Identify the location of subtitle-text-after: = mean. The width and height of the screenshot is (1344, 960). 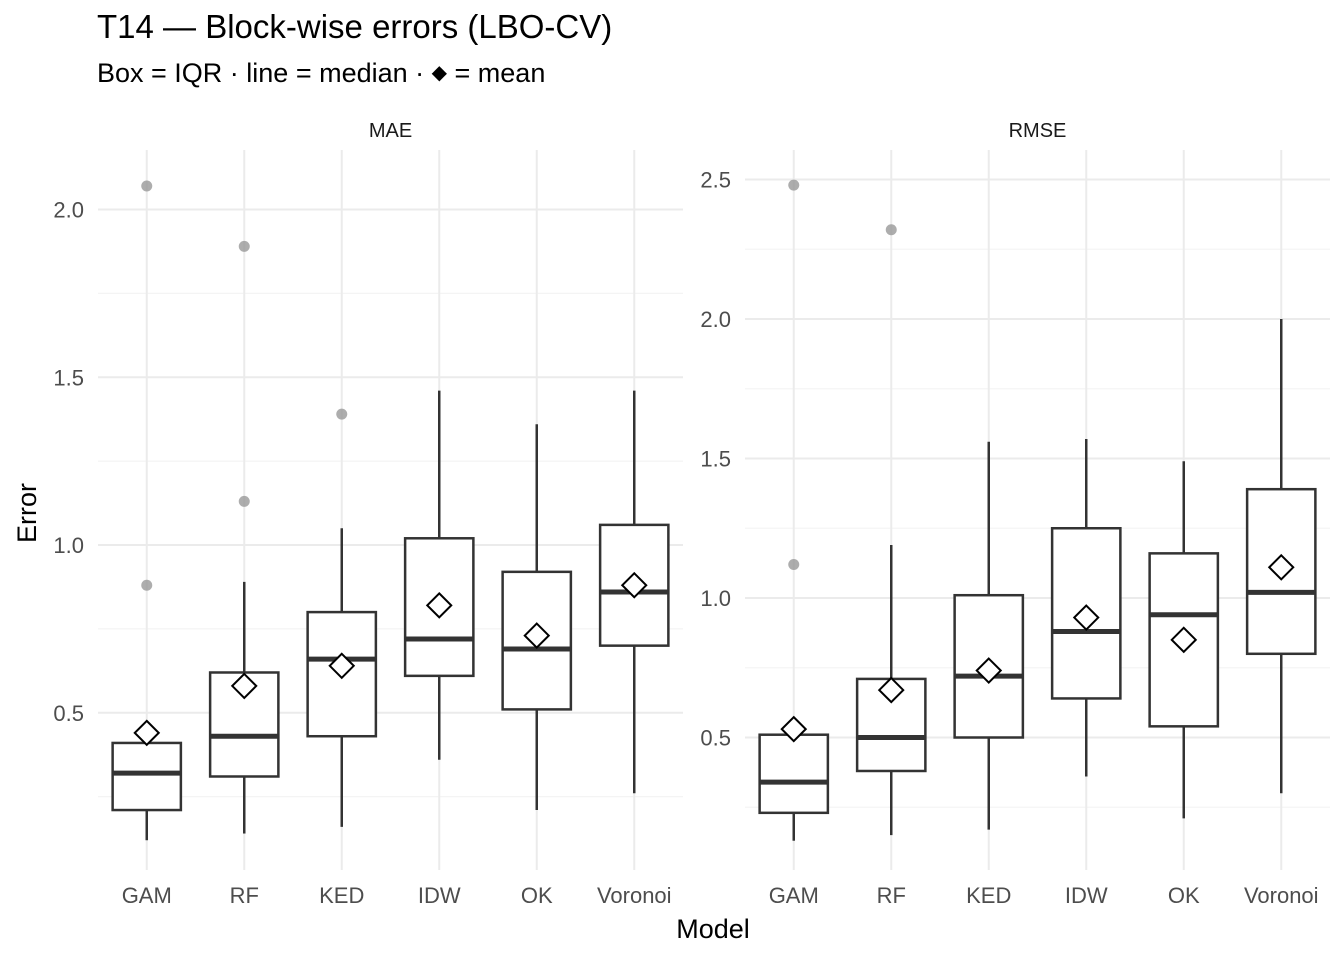
(496, 73).